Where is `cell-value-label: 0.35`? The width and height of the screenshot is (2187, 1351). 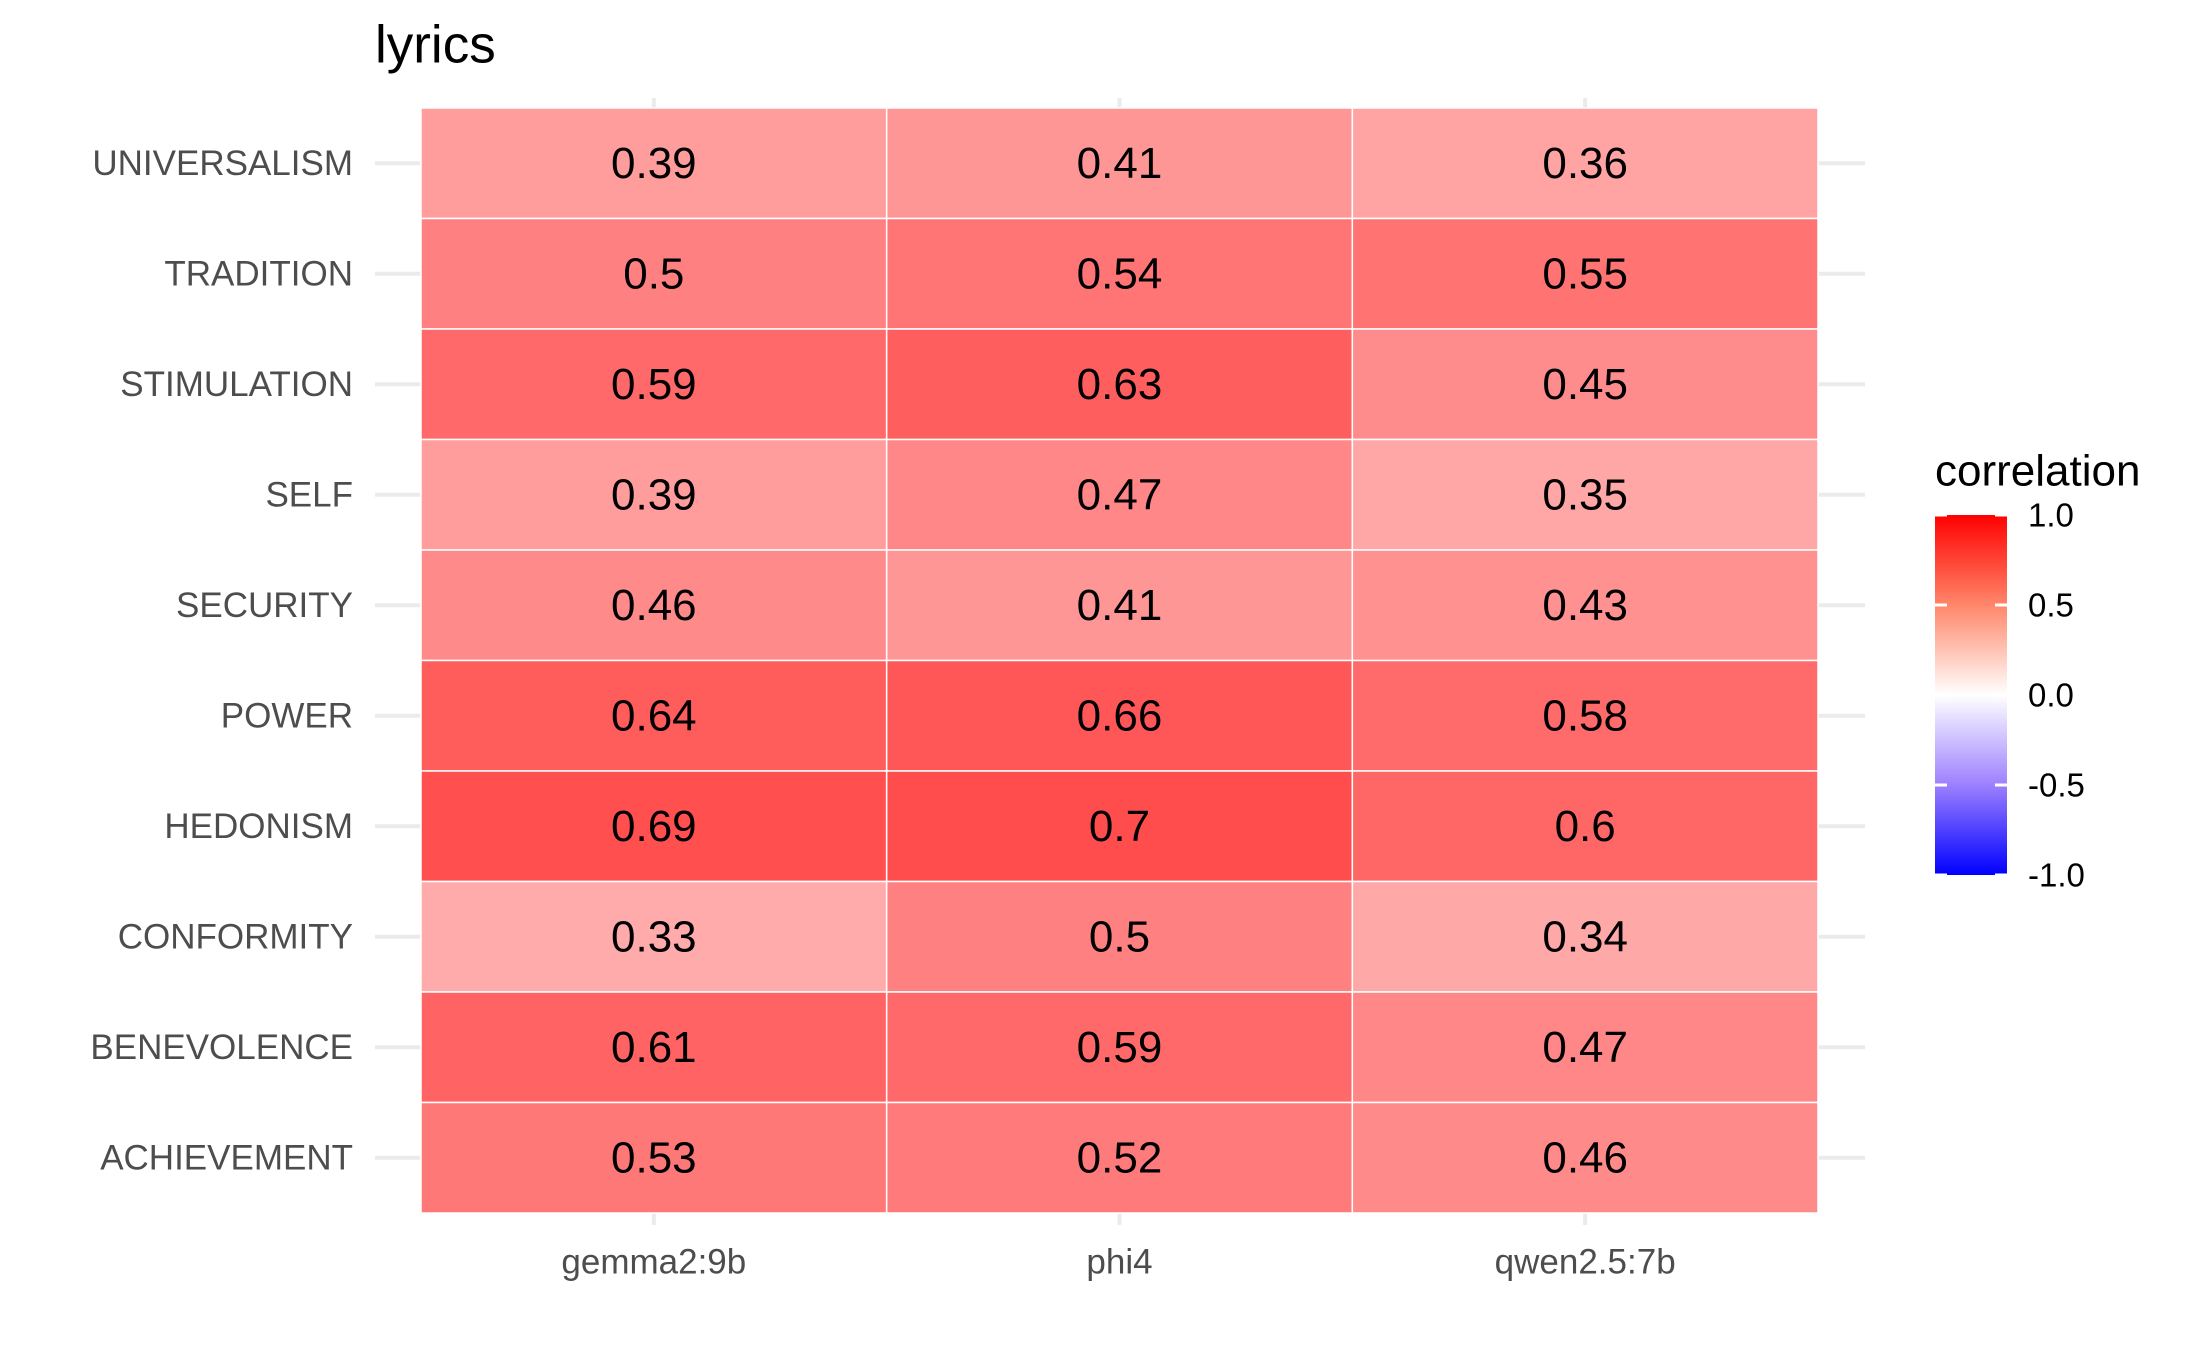 cell-value-label: 0.35 is located at coordinates (1585, 494).